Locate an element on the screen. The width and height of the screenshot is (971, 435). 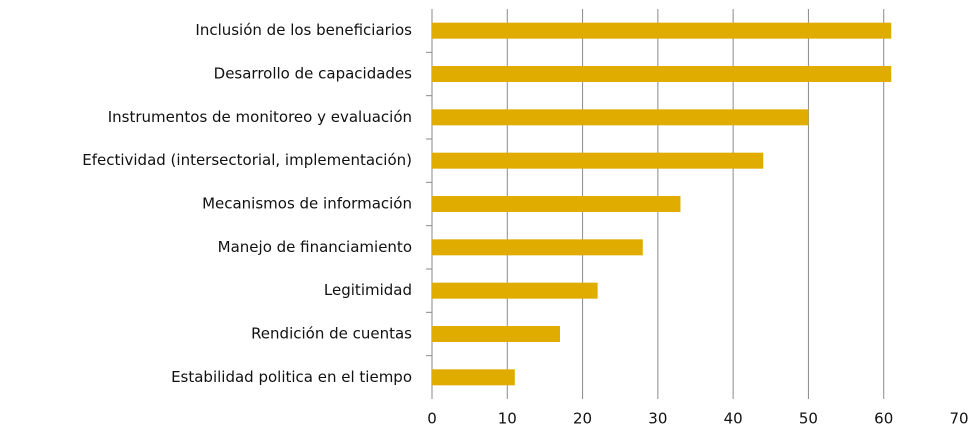
y-tick-label: Legitimidad is located at coordinates (368, 290).